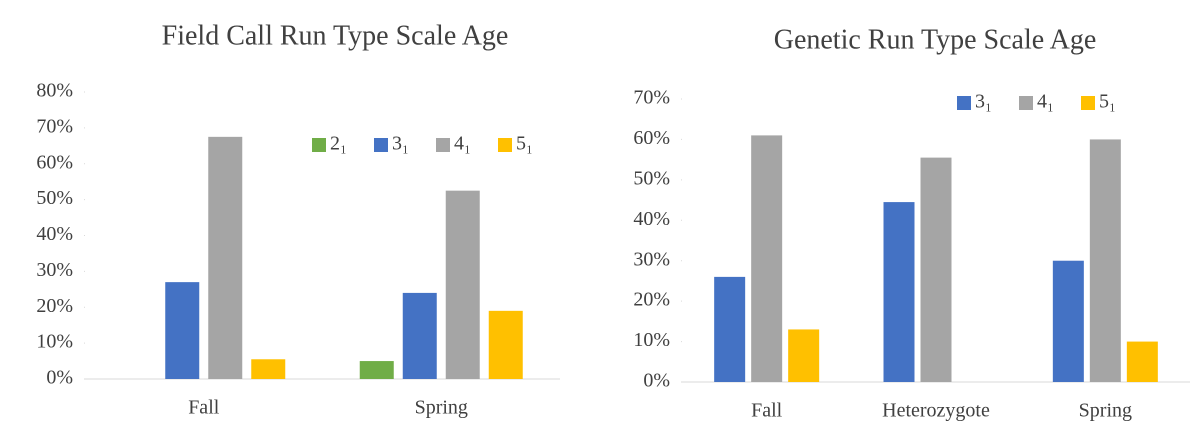 The image size is (1195, 432). Describe the element at coordinates (936, 411) in the screenshot. I see `x-tick-label: Heterozygote` at that location.